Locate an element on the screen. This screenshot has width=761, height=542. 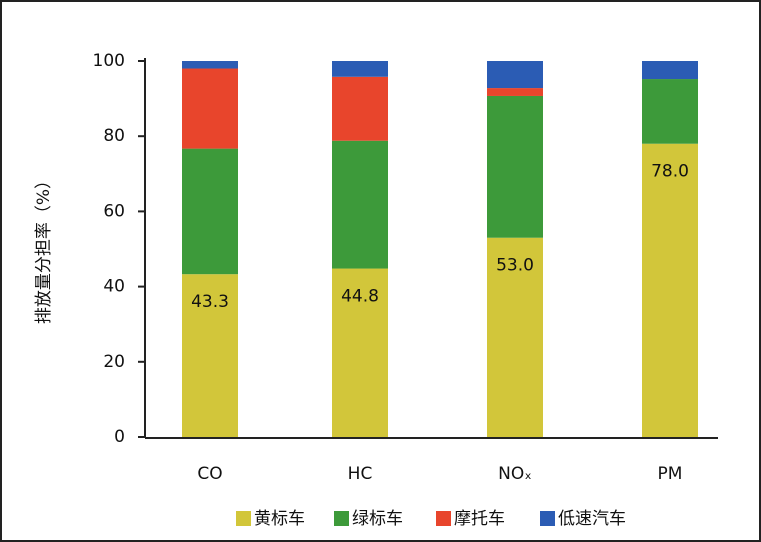
x-tick-label: CO is located at coordinates (209, 474).